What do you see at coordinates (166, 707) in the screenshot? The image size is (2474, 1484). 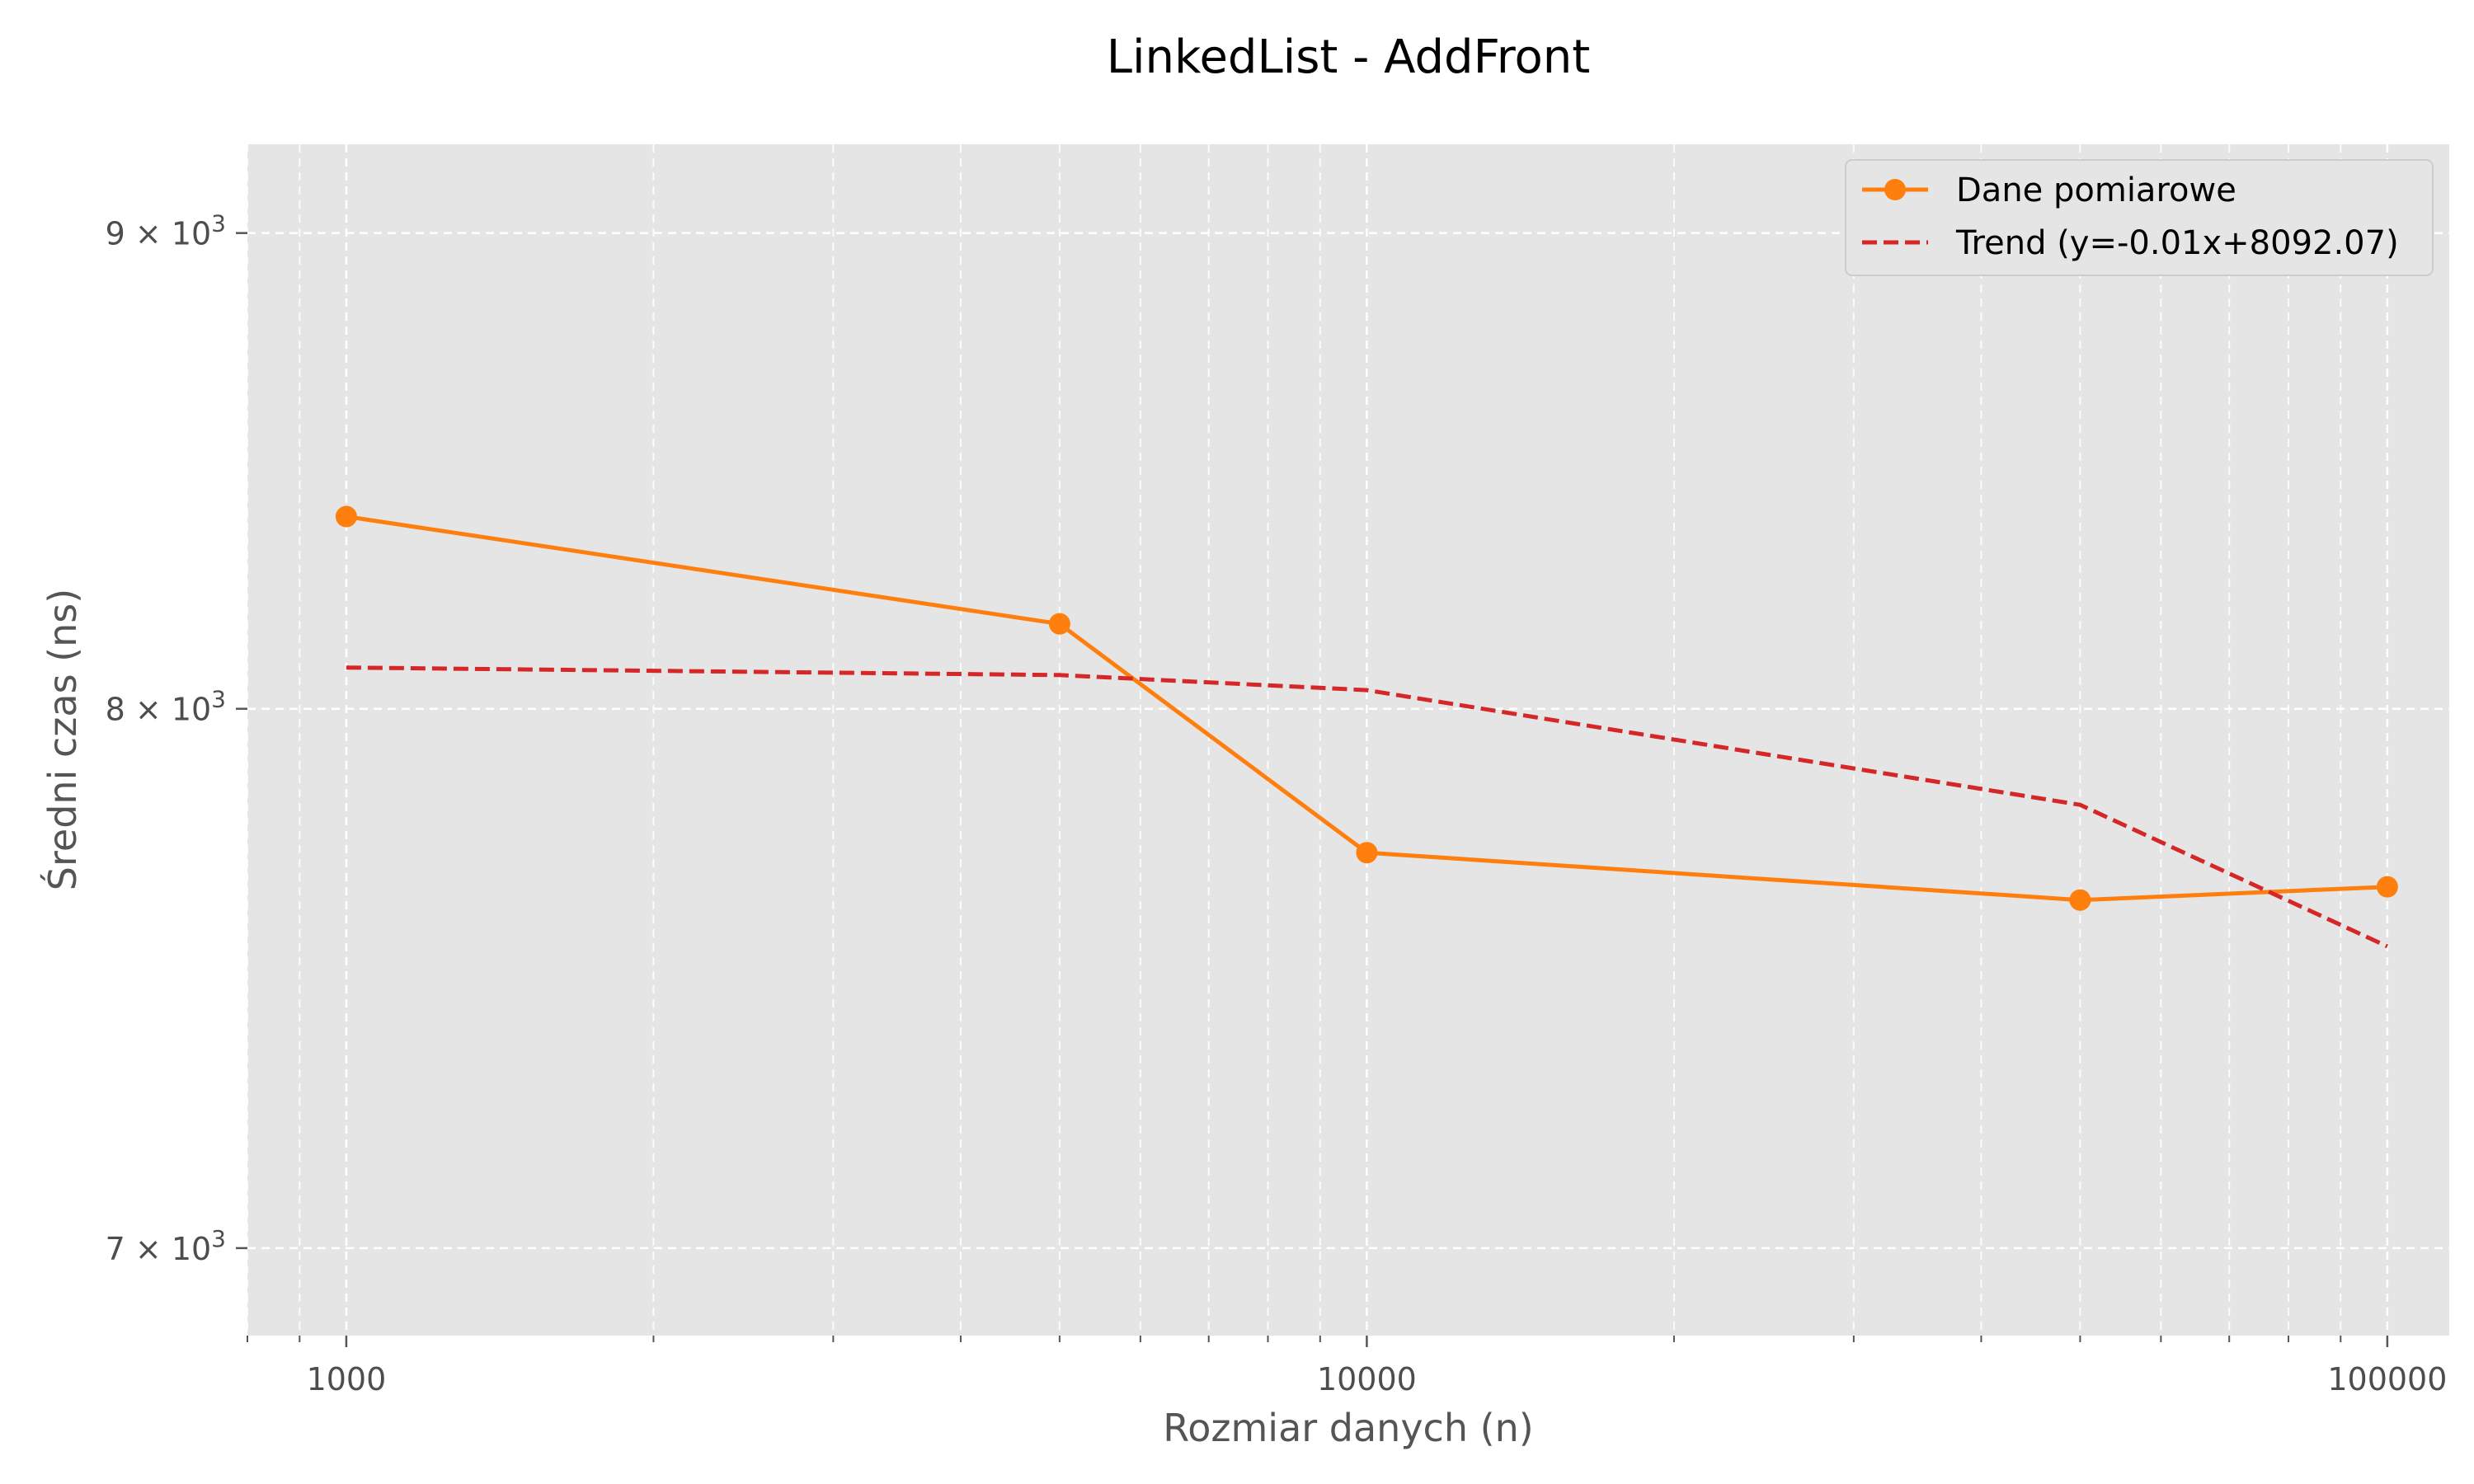 I see `y-tick-label: 8 × 103` at bounding box center [166, 707].